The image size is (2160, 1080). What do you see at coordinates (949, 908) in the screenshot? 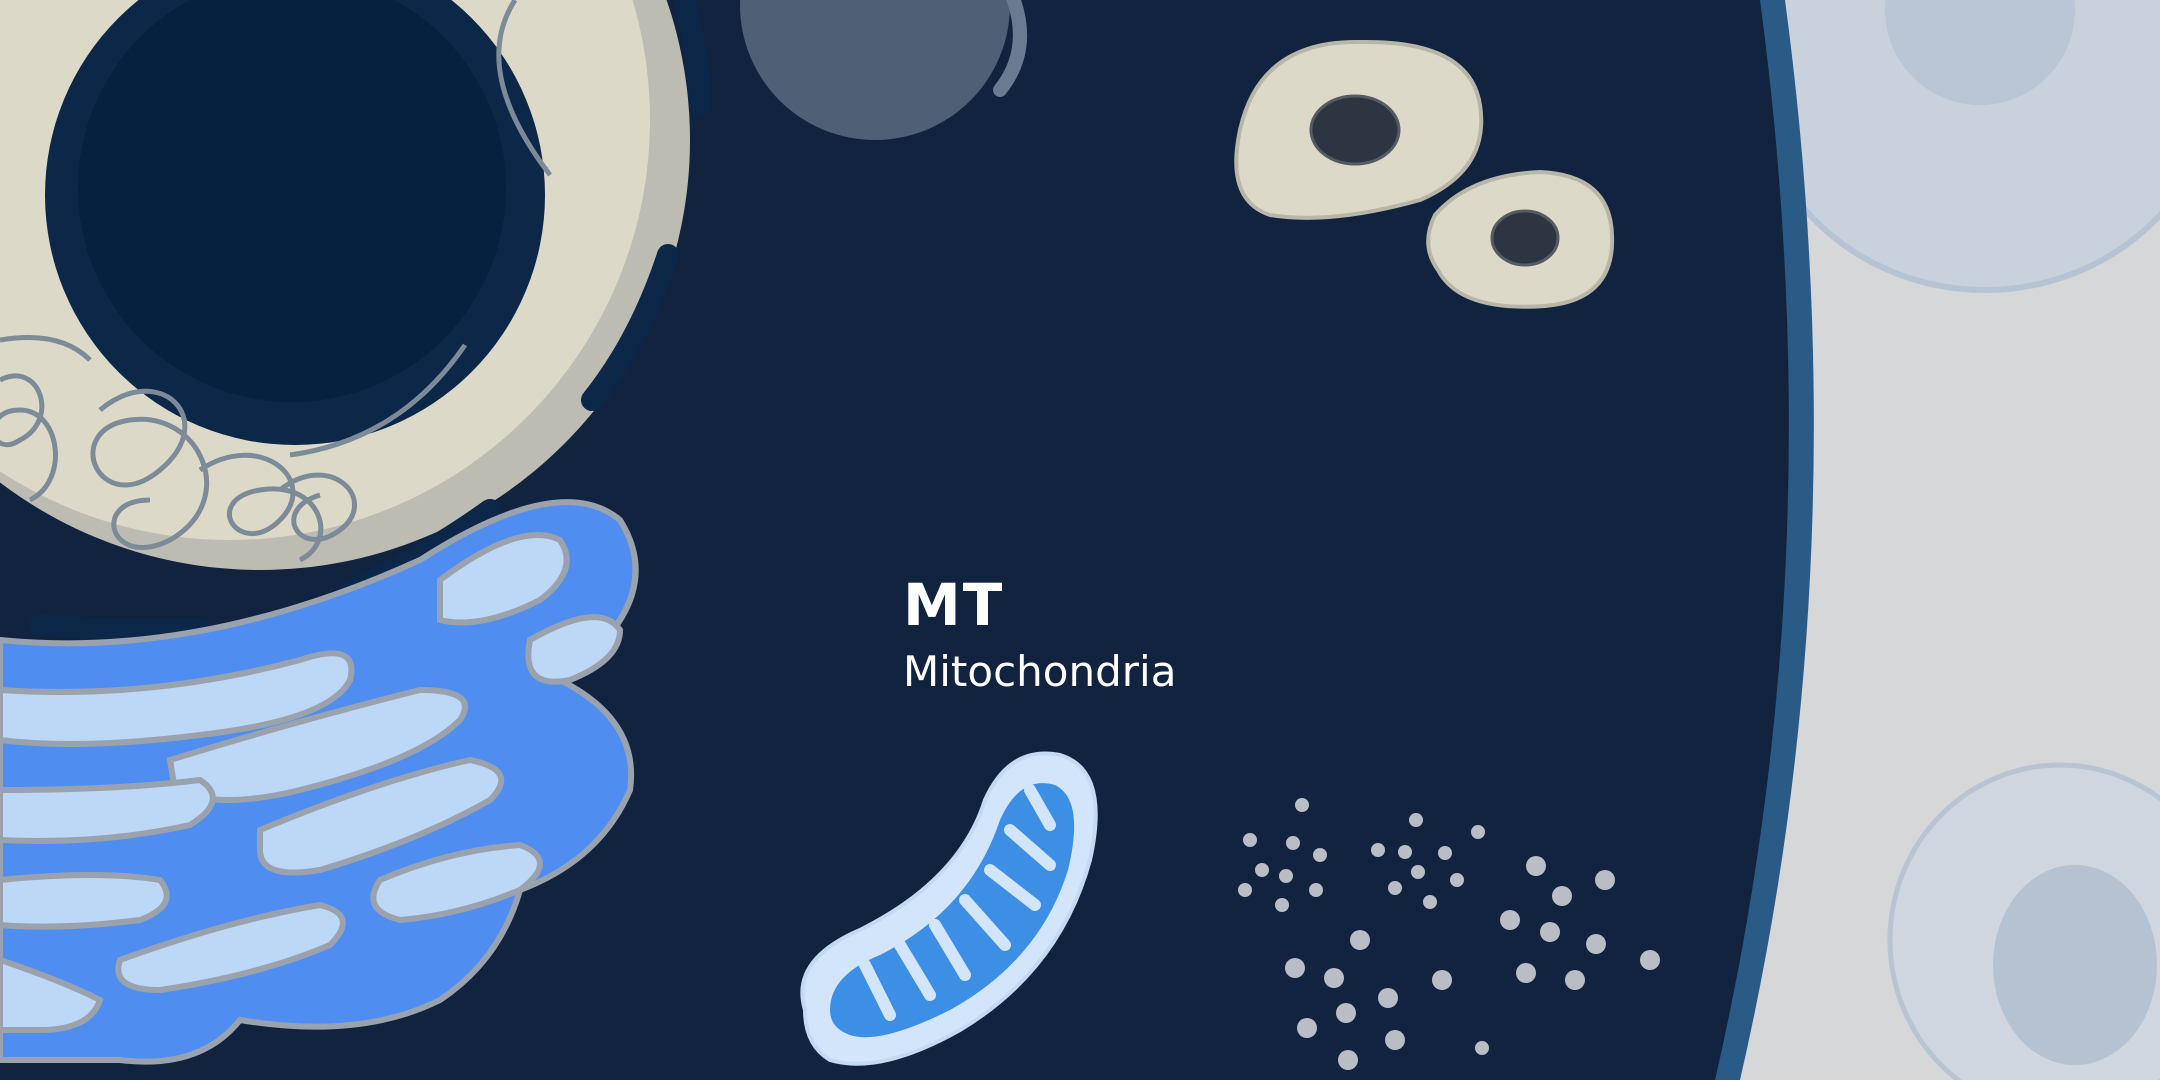
I see `mitochondrion` at bounding box center [949, 908].